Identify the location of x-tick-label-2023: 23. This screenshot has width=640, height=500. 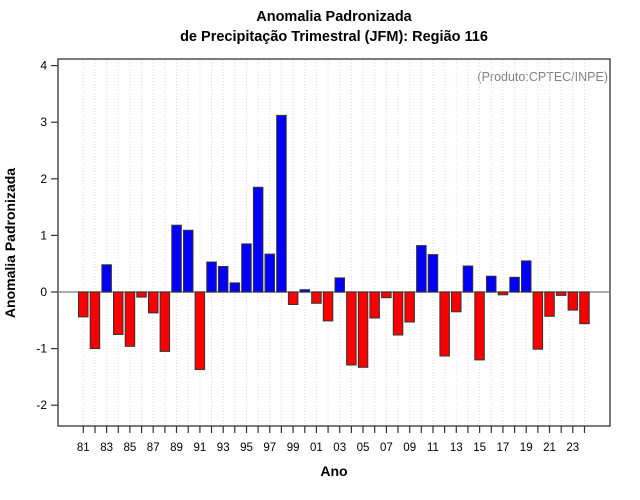
(572, 448).